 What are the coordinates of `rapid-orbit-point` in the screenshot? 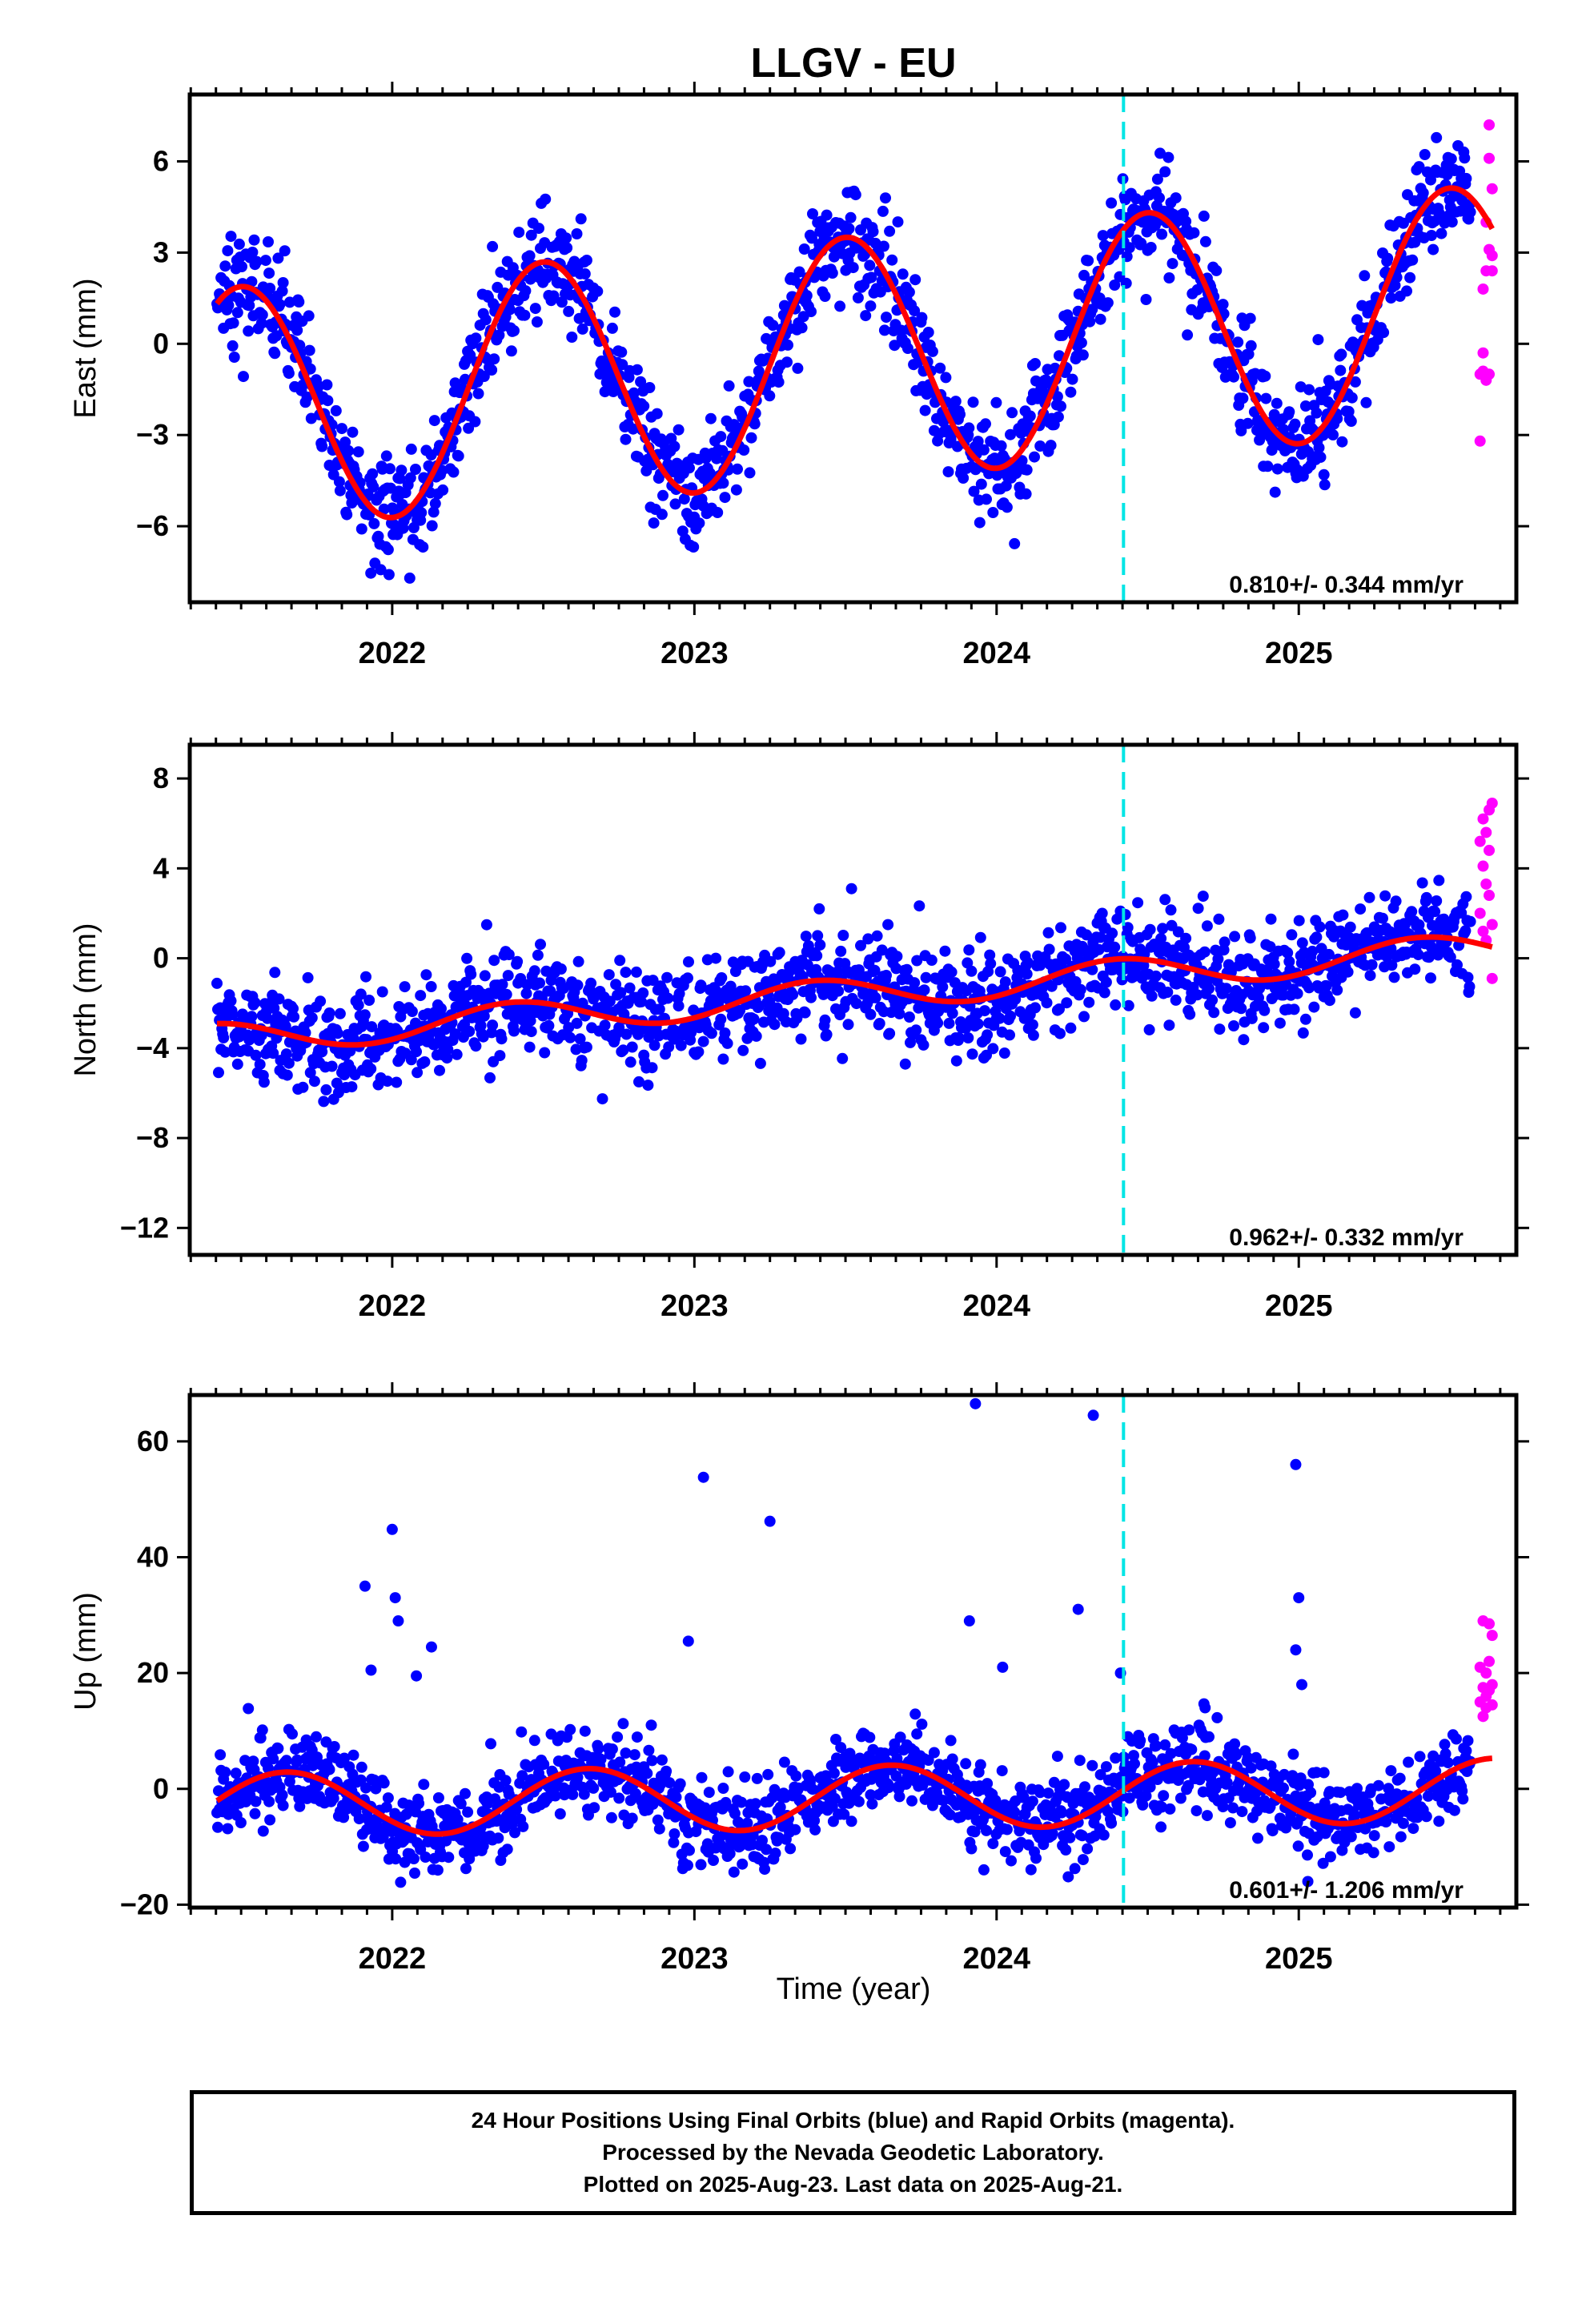 It's located at (1492, 1685).